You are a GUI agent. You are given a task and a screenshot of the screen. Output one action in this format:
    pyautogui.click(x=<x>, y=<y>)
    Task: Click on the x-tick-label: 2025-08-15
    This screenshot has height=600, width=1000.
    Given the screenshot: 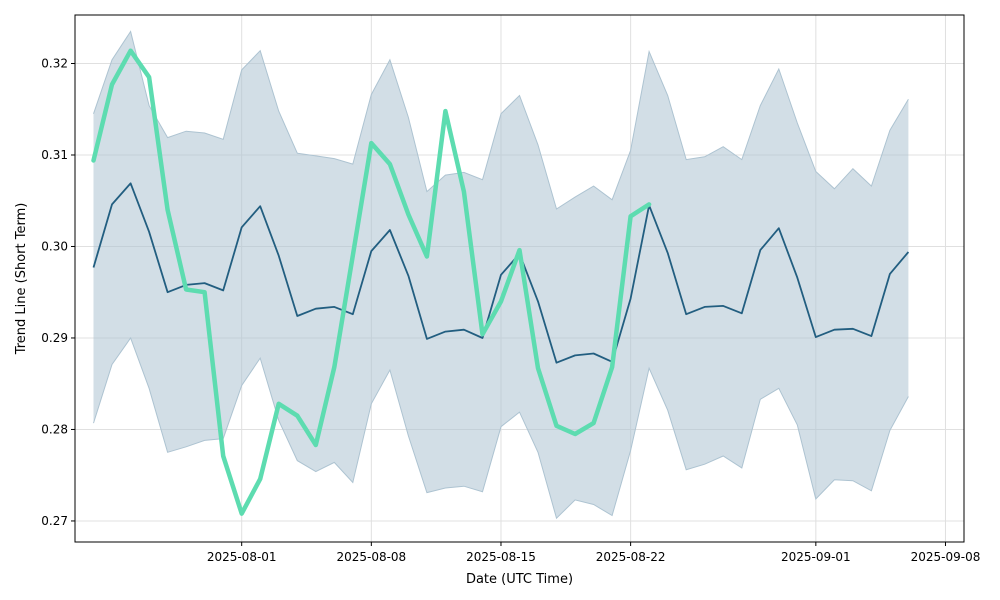 What is the action you would take?
    pyautogui.click(x=501, y=557)
    